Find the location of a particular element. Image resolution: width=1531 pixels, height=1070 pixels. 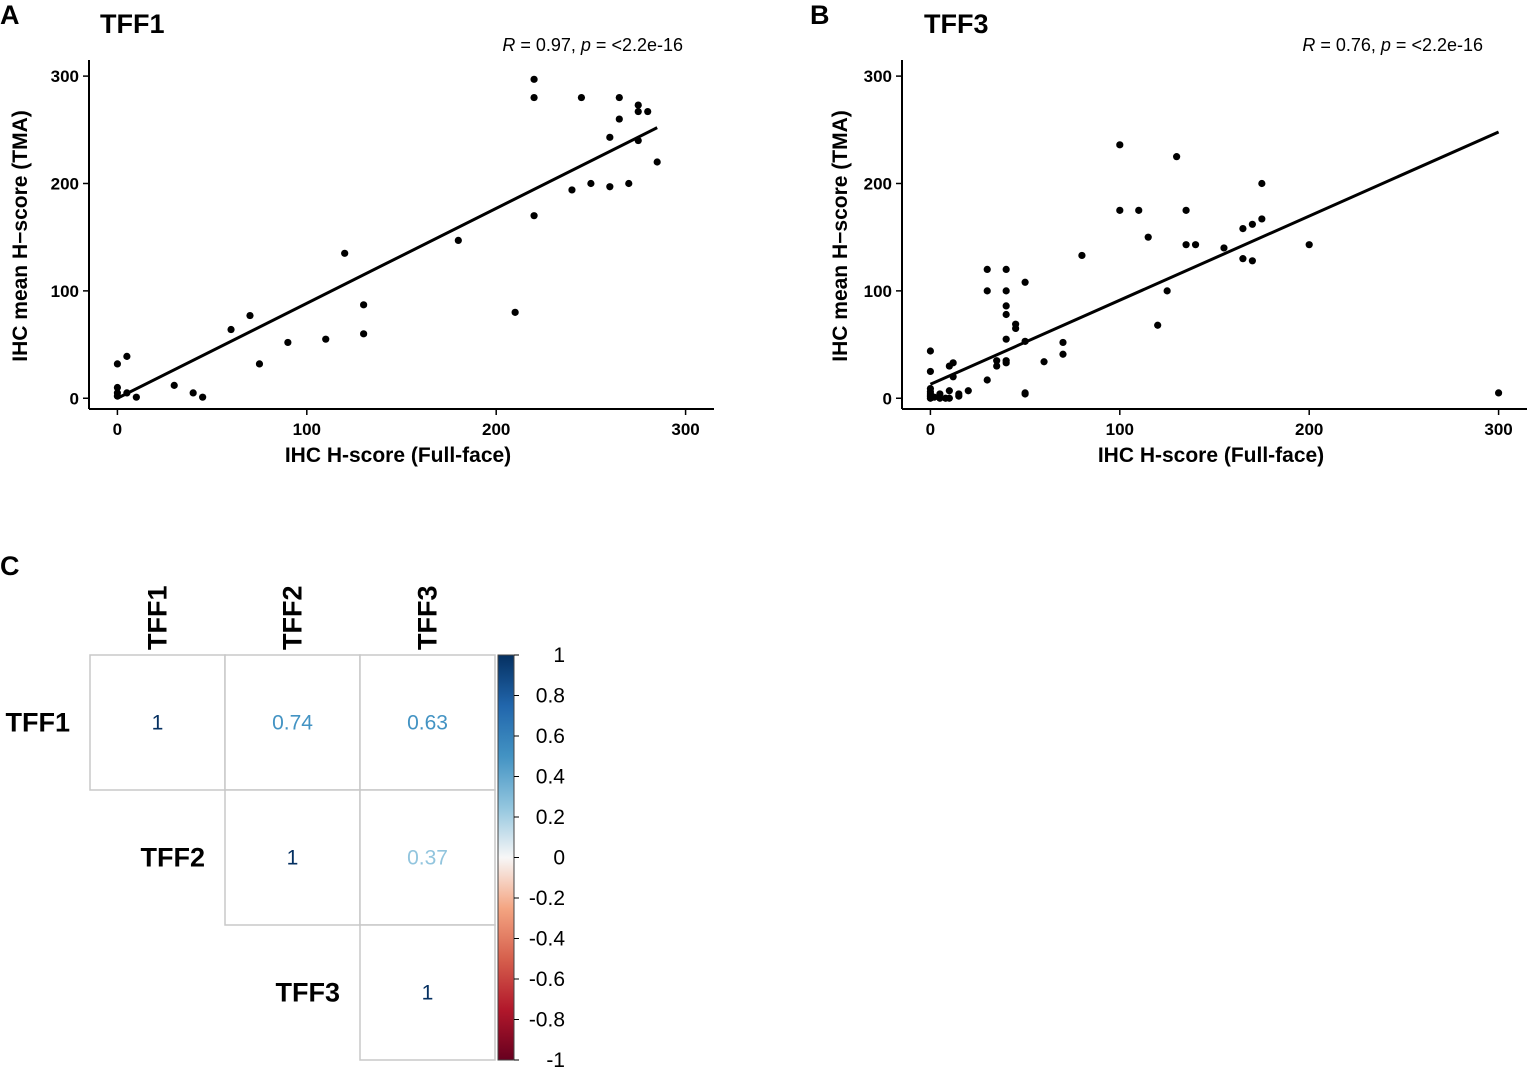

panel-b-r-value: 0.76 is located at coordinates (1353, 45).